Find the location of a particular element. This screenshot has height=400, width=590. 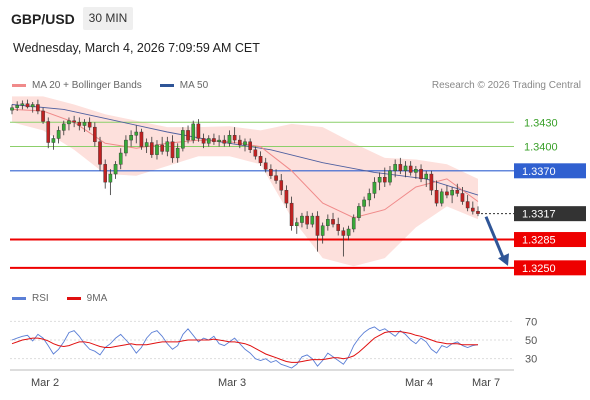

timestamp: Wednesday, March 4, 2026 7:09:59 AM CET is located at coordinates (136, 48).